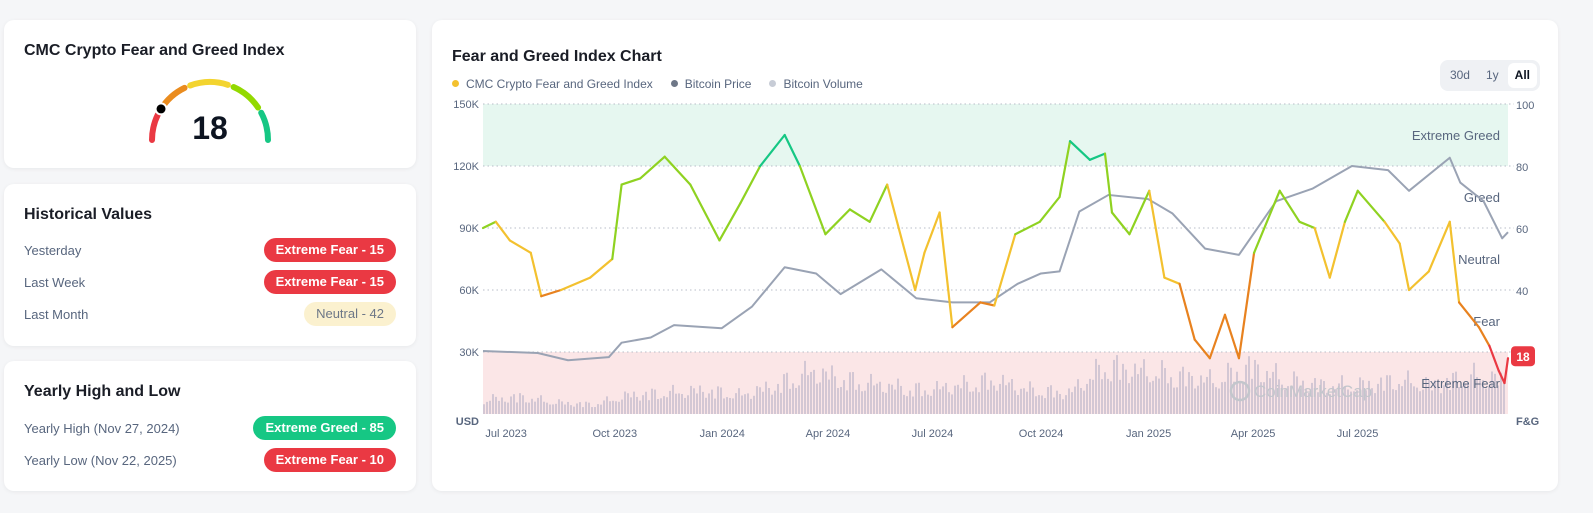  I want to click on range-1y-button: 1y, so click(1492, 75).